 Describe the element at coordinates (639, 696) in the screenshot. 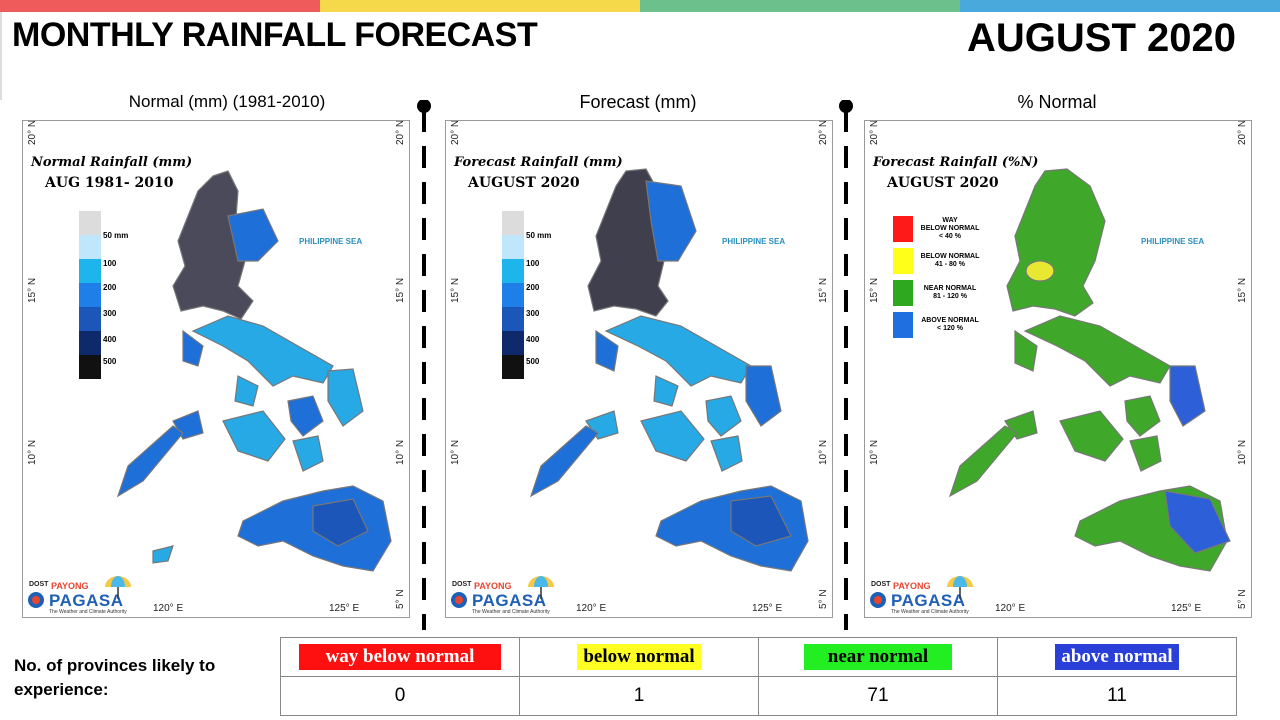

I see `count-below-normal: 1` at that location.